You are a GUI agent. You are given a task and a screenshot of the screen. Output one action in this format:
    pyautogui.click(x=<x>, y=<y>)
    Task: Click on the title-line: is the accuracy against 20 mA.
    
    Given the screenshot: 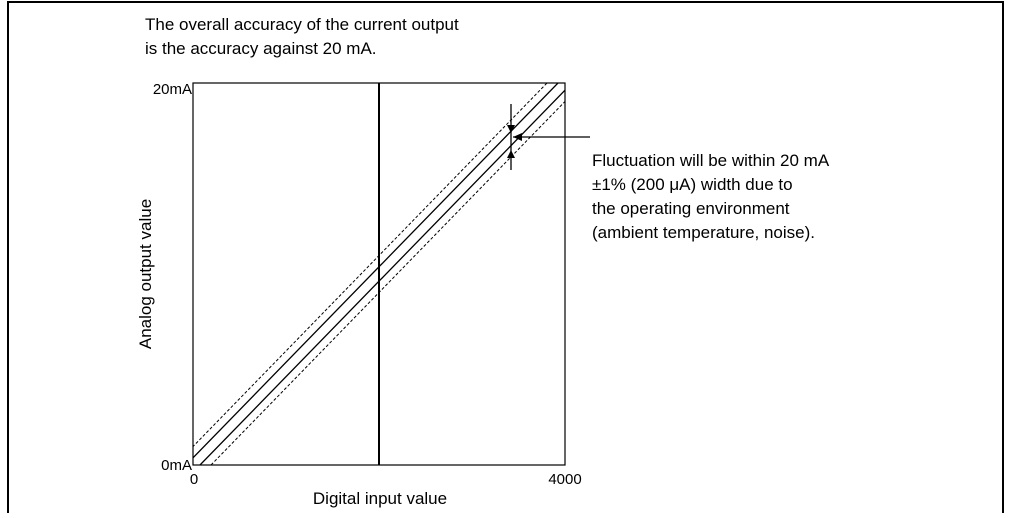 What is the action you would take?
    pyautogui.click(x=261, y=48)
    